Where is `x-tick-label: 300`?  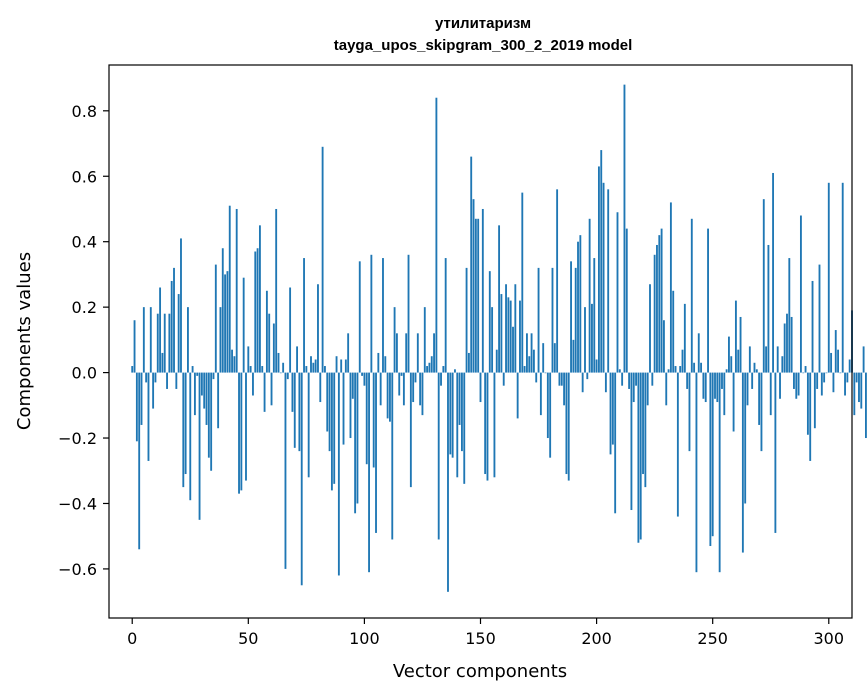 x-tick-label: 300 is located at coordinates (829, 638).